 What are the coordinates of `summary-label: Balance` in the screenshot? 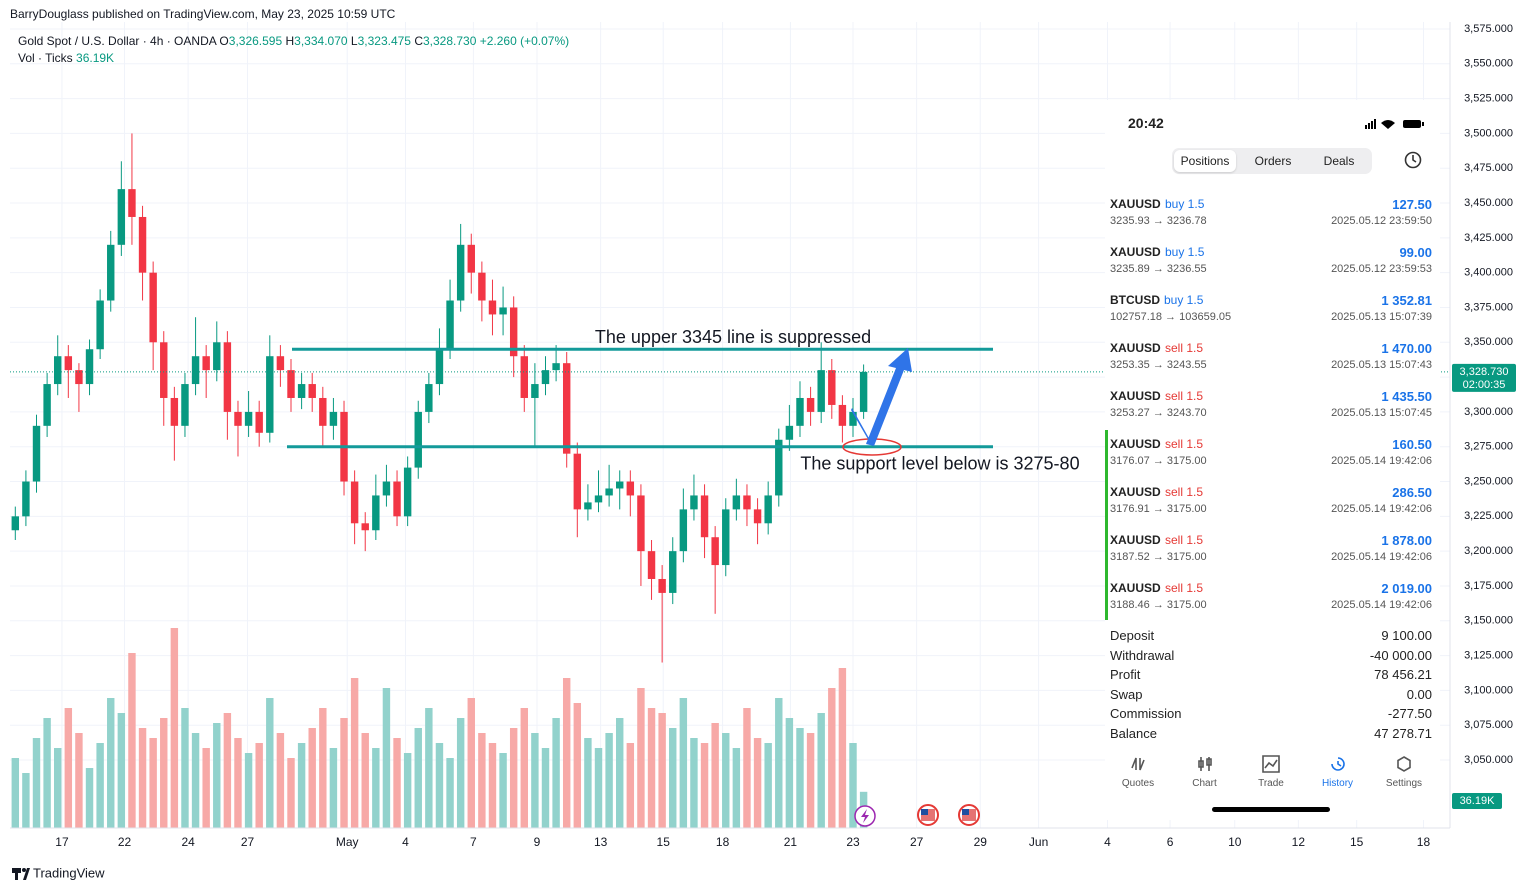 It's located at (1133, 733).